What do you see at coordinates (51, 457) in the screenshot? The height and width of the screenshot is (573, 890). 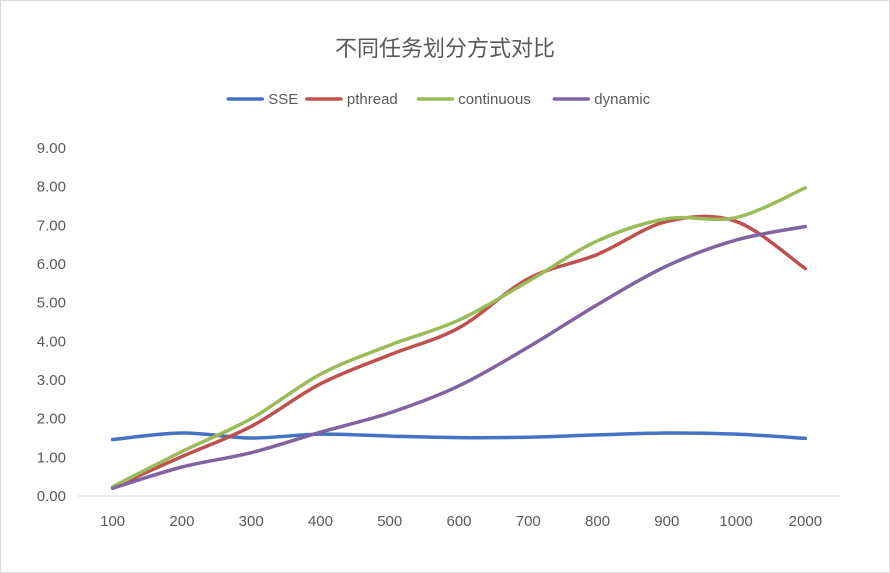 I see `y-tick-label: 1.00` at bounding box center [51, 457].